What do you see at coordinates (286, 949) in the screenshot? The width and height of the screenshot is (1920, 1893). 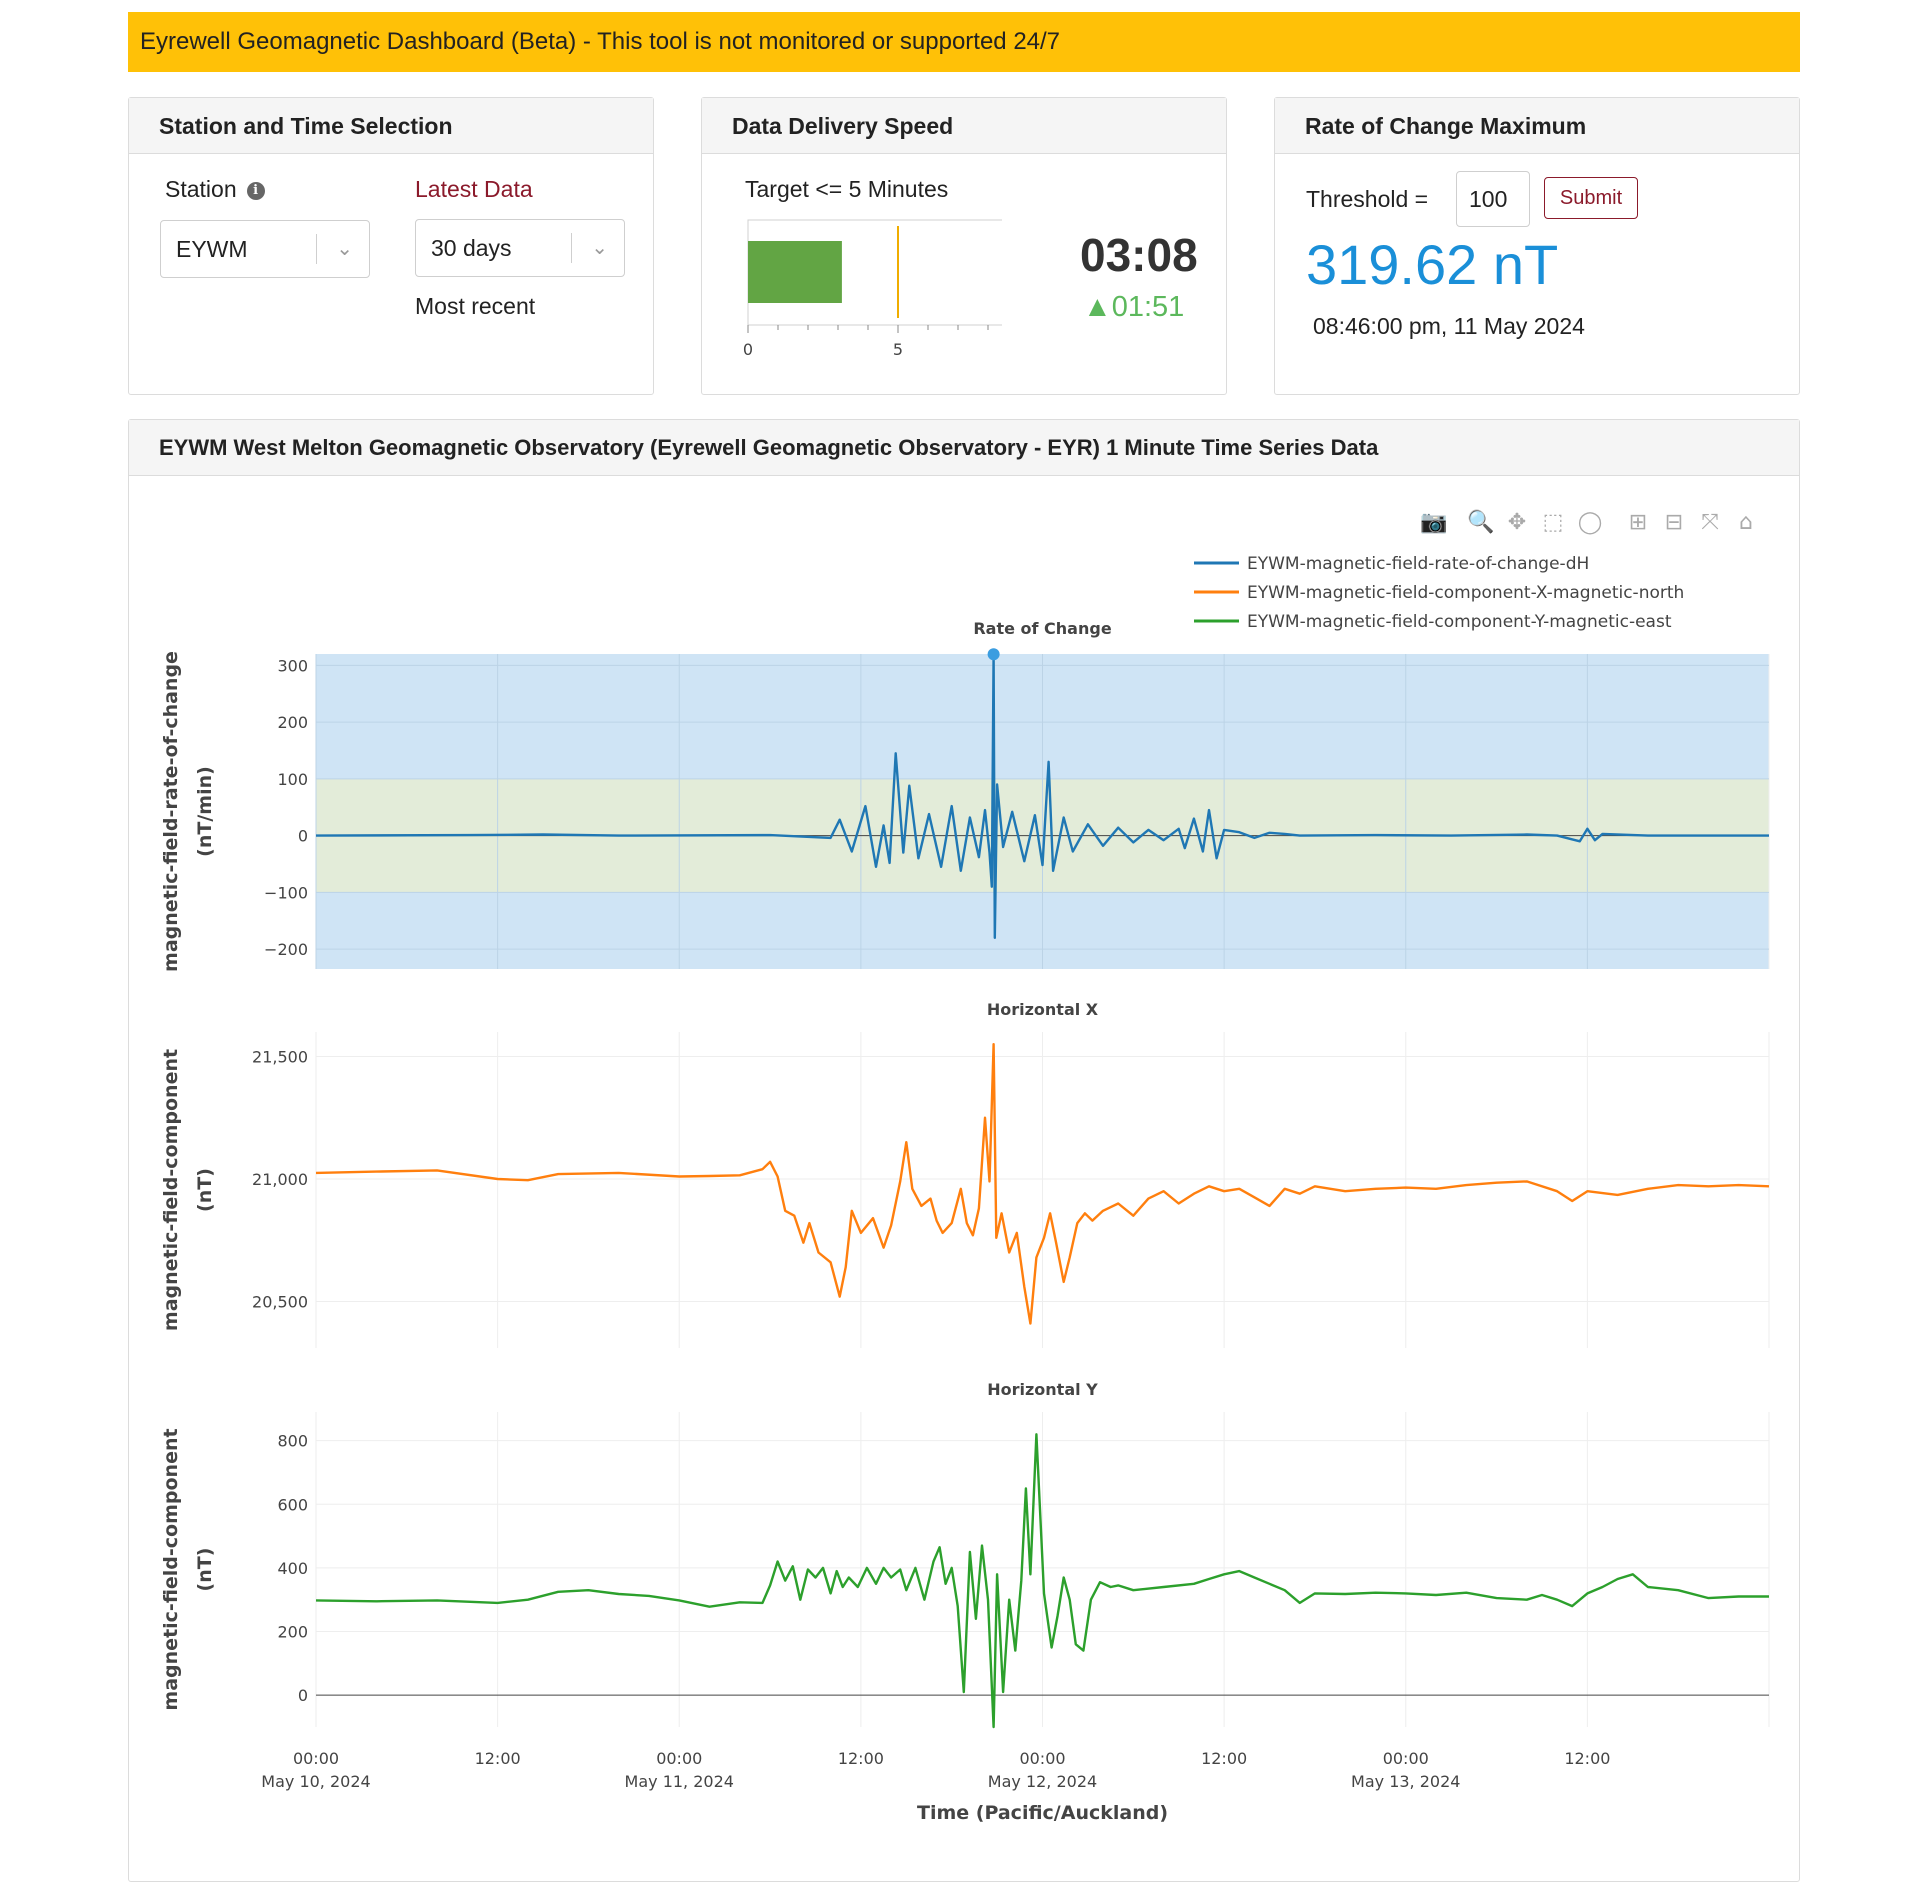 I see `y-tick-label: −200` at bounding box center [286, 949].